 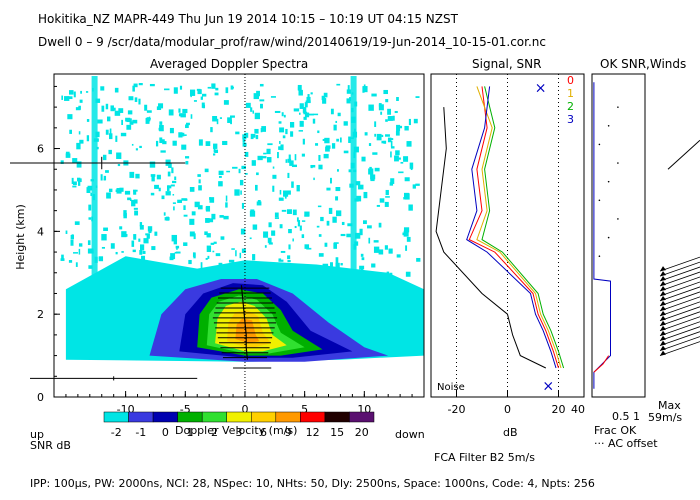 I want to click on ok-xlabel-frac: Frac OK, so click(x=615, y=430).